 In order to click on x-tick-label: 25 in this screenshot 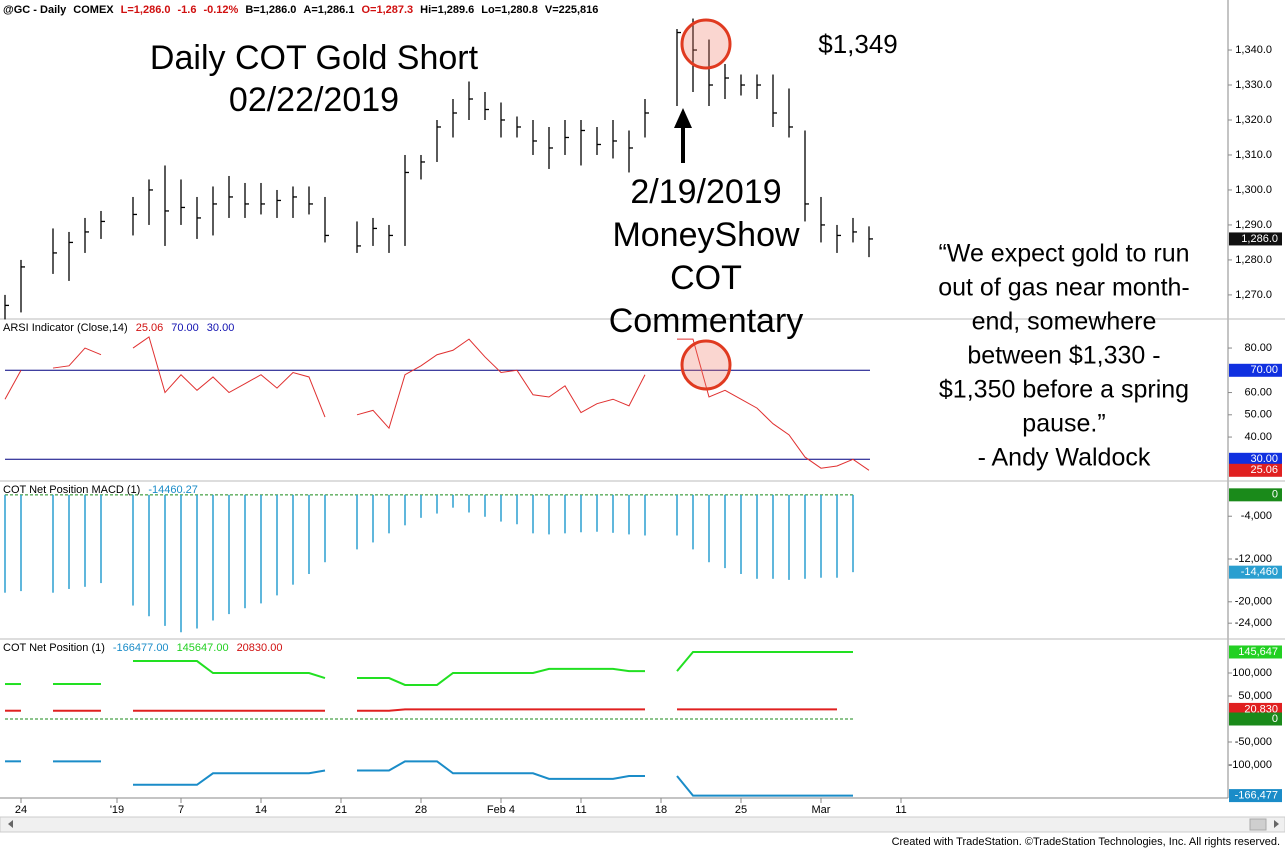, I will do `click(741, 810)`.